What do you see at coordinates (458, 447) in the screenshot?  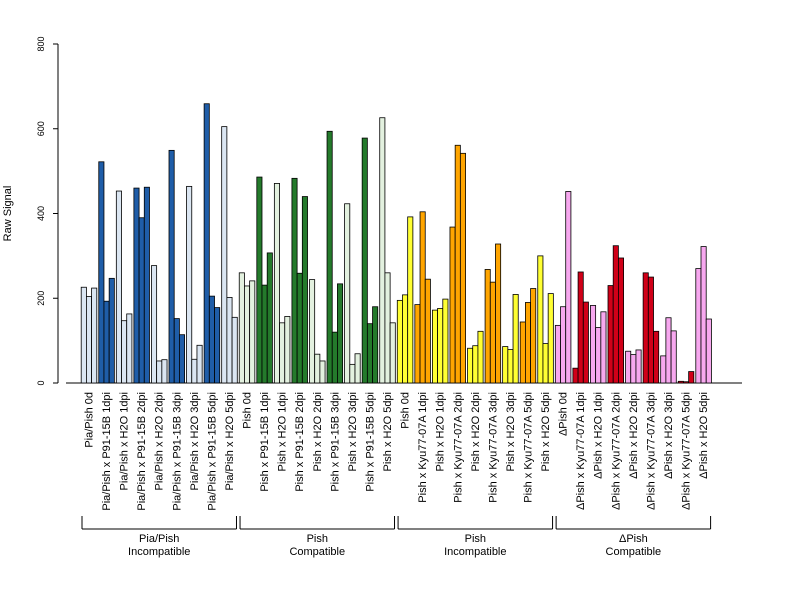 I see `x-tick-label: Pish x Kyu77-07A 2dpi` at bounding box center [458, 447].